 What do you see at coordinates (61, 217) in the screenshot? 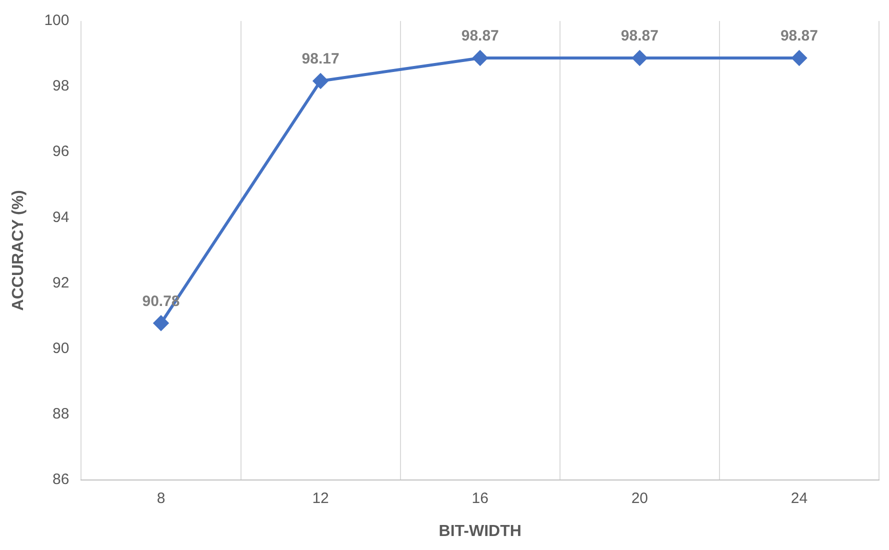
I see `y-tick-label: 94` at bounding box center [61, 217].